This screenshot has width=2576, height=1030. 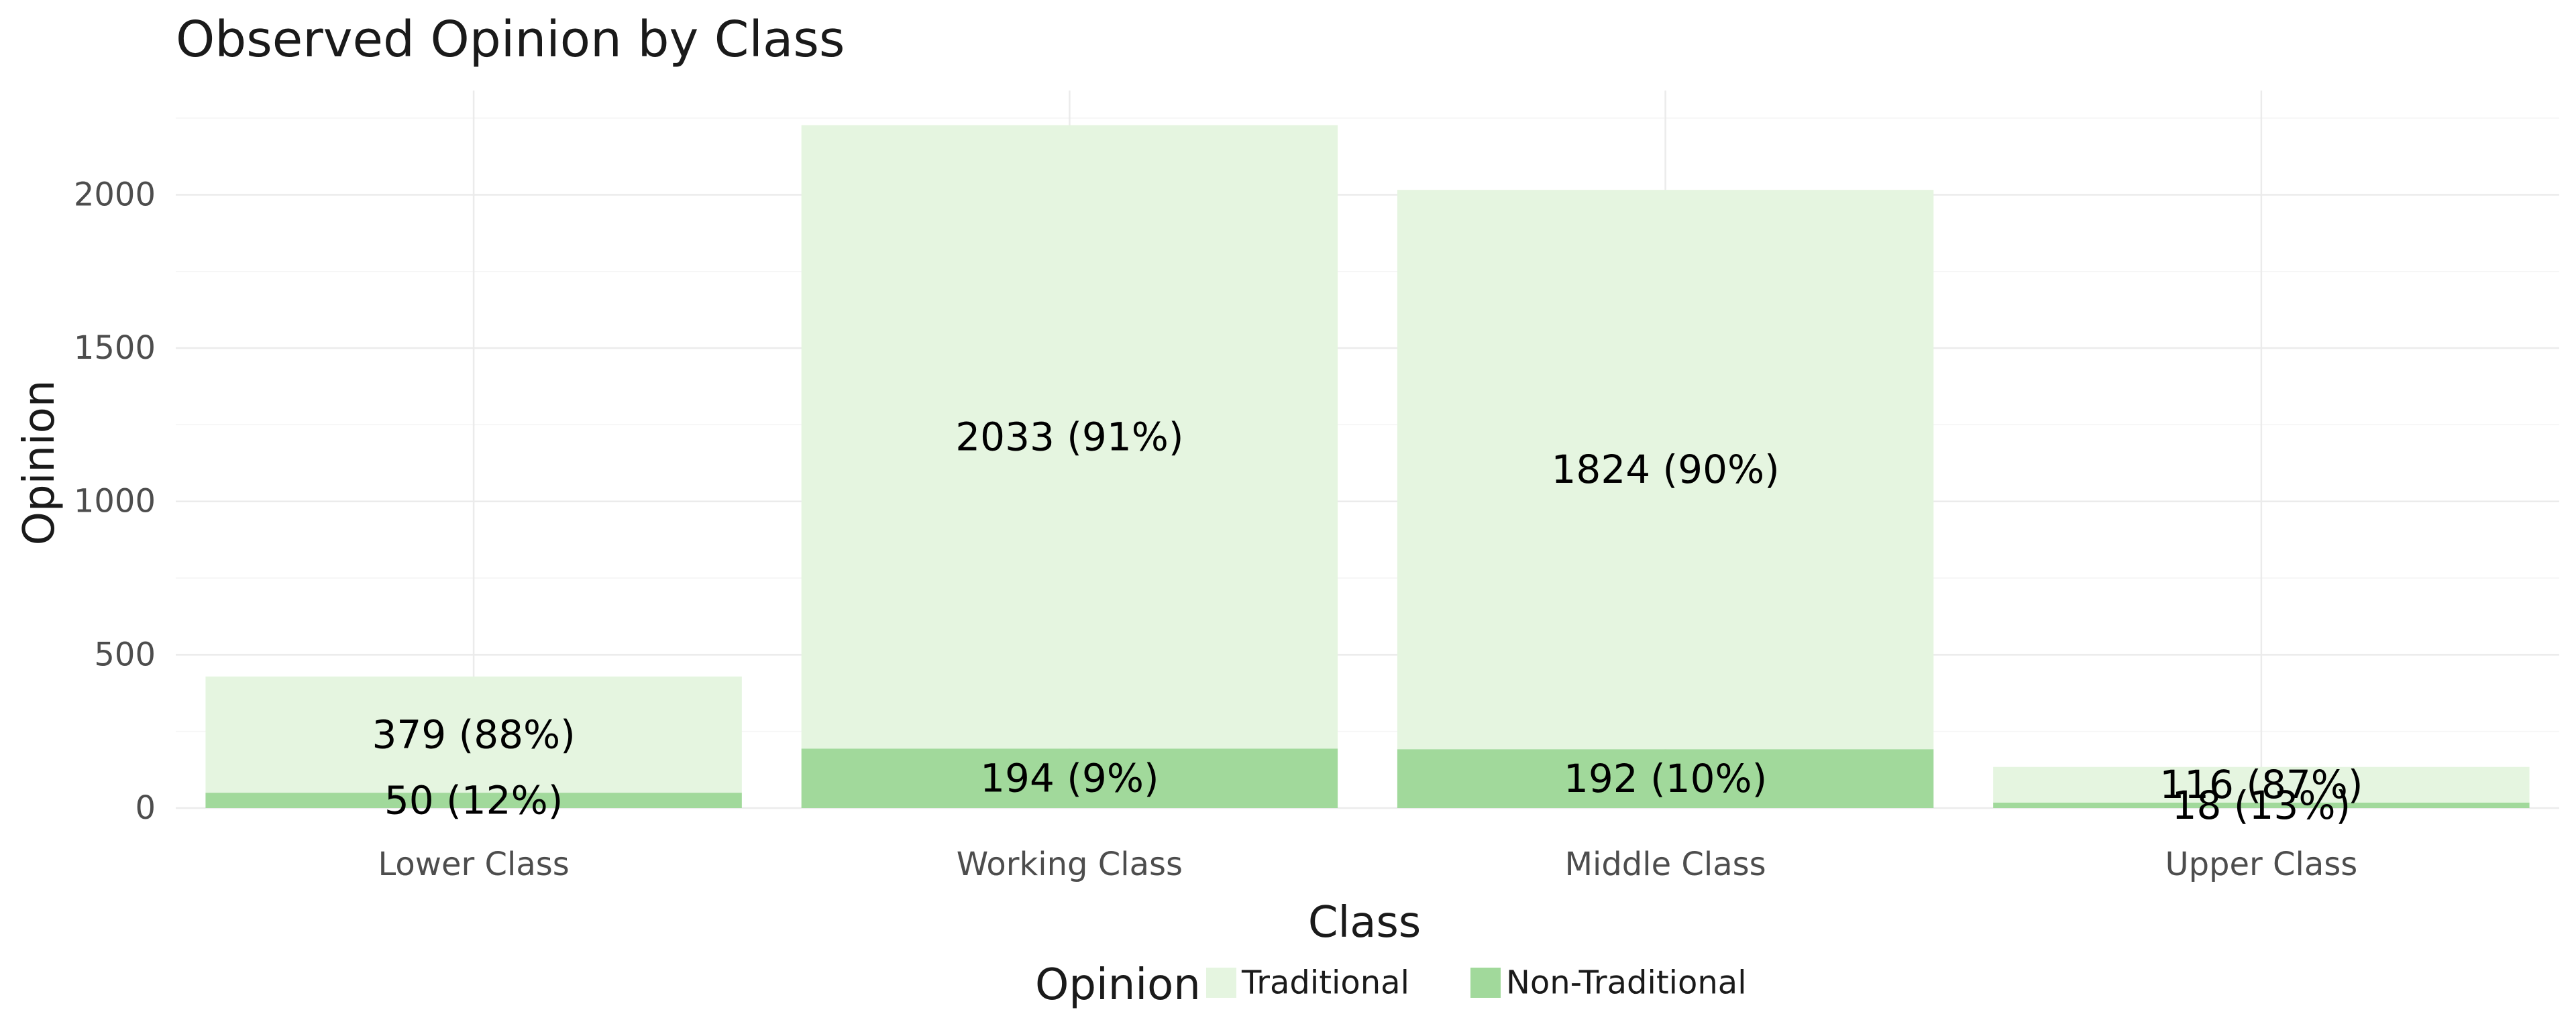 I want to click on y-tick-labels: 0 500 1000 1500 2000, so click(x=115, y=501).